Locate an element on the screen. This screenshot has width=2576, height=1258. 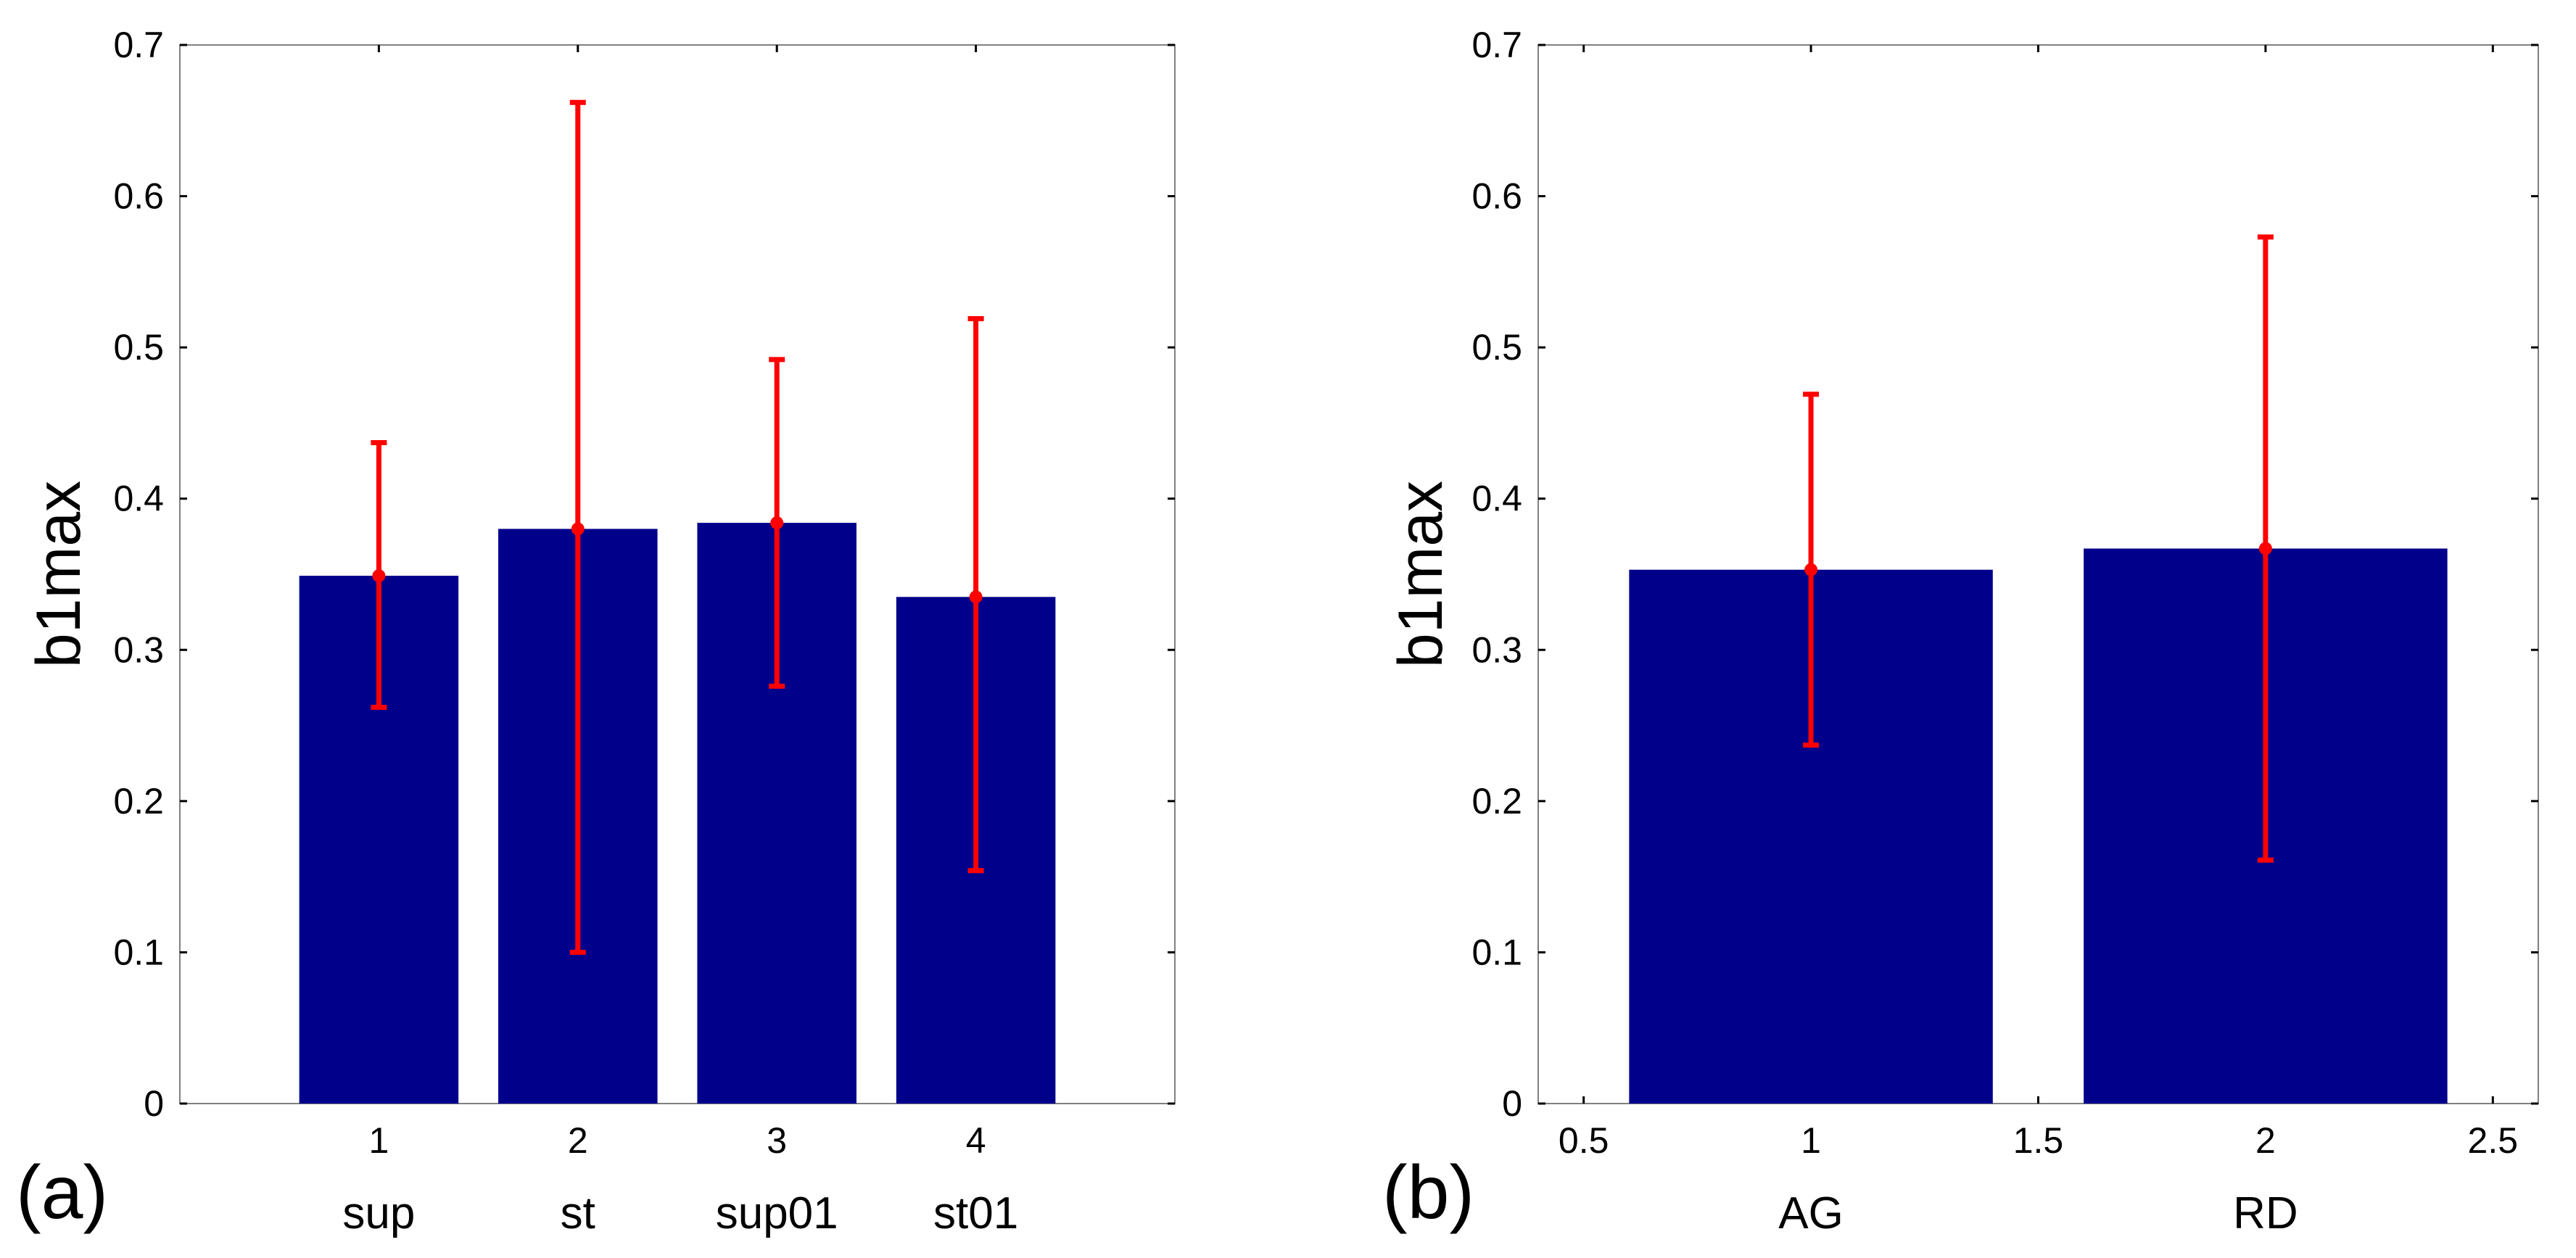
x-tick-label: 3 is located at coordinates (777, 1140).